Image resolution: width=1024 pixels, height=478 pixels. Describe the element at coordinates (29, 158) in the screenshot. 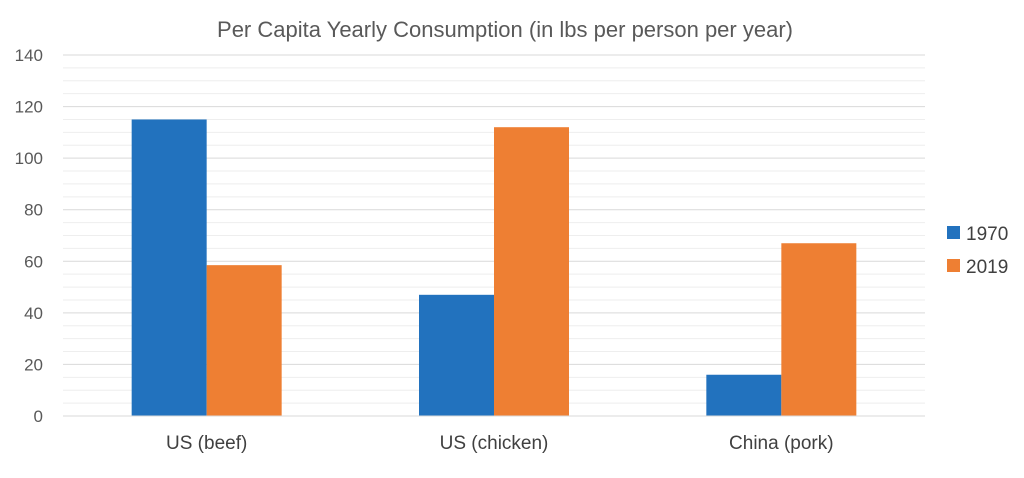

I see `y-tick-label: 100` at that location.